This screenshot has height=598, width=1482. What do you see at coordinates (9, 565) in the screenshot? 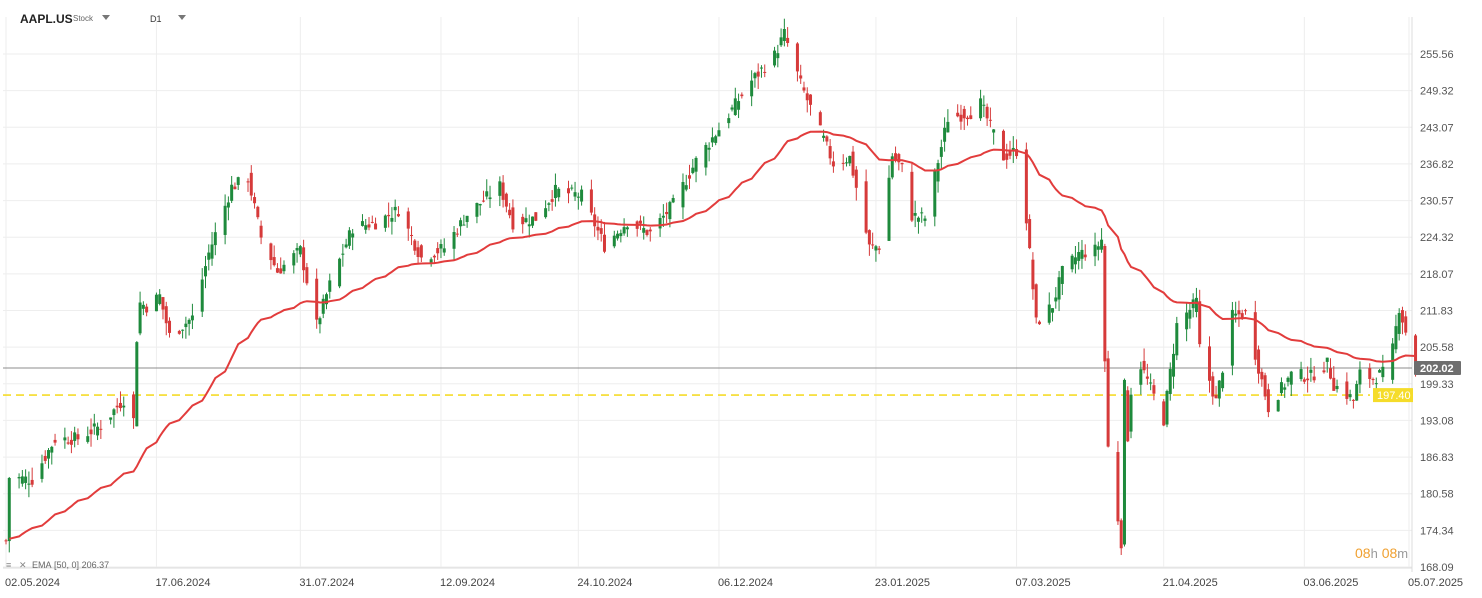
I see `indicator-settings-icon: ≡` at bounding box center [9, 565].